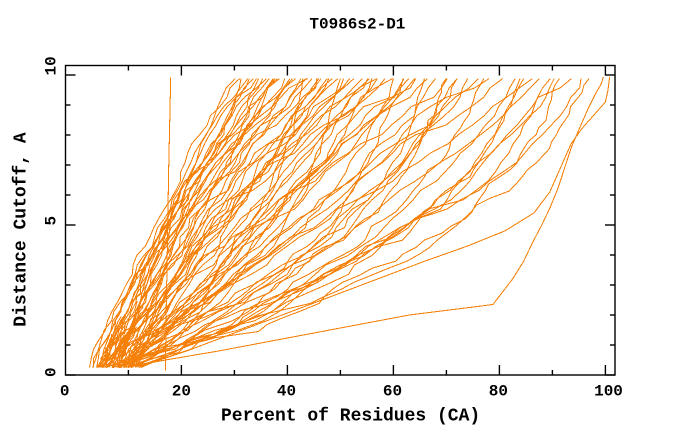 The height and width of the screenshot is (445, 680). Describe the element at coordinates (350, 417) in the screenshot. I see `svg-text: Percent of Residues (CA)` at that location.